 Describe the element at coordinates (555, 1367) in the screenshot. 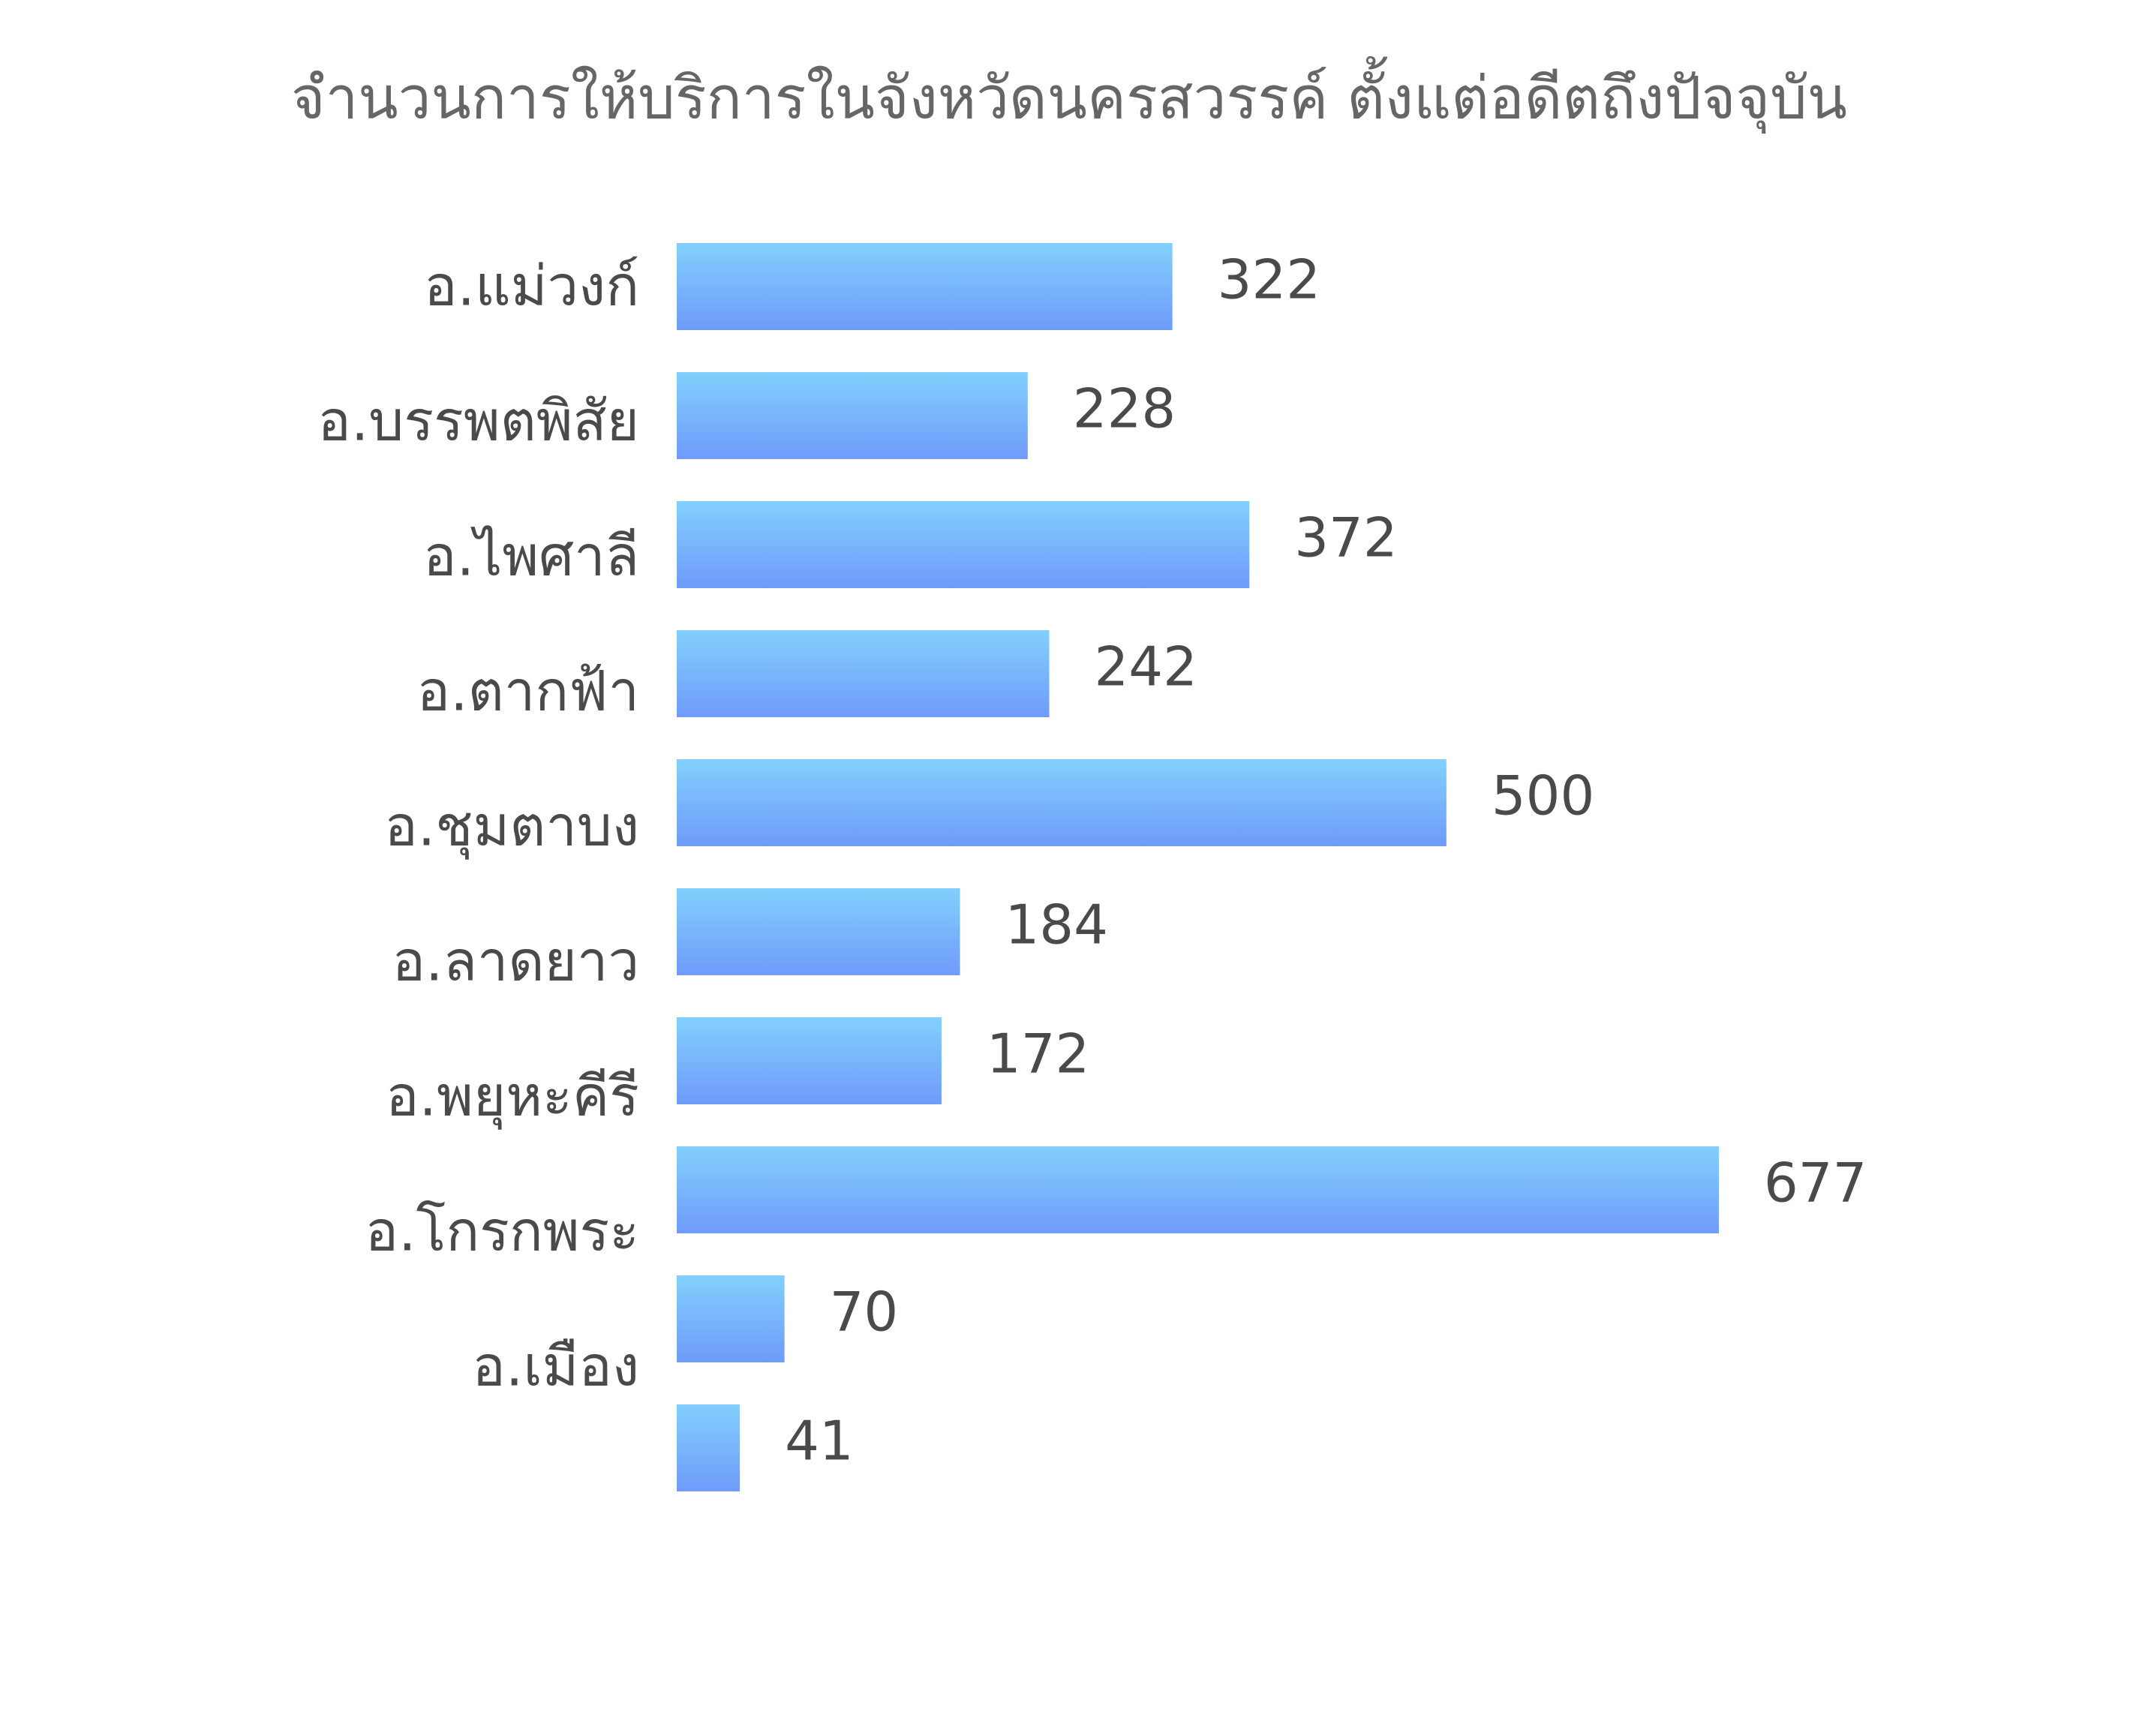

I see `y-tick-label: อ.เมือง` at that location.